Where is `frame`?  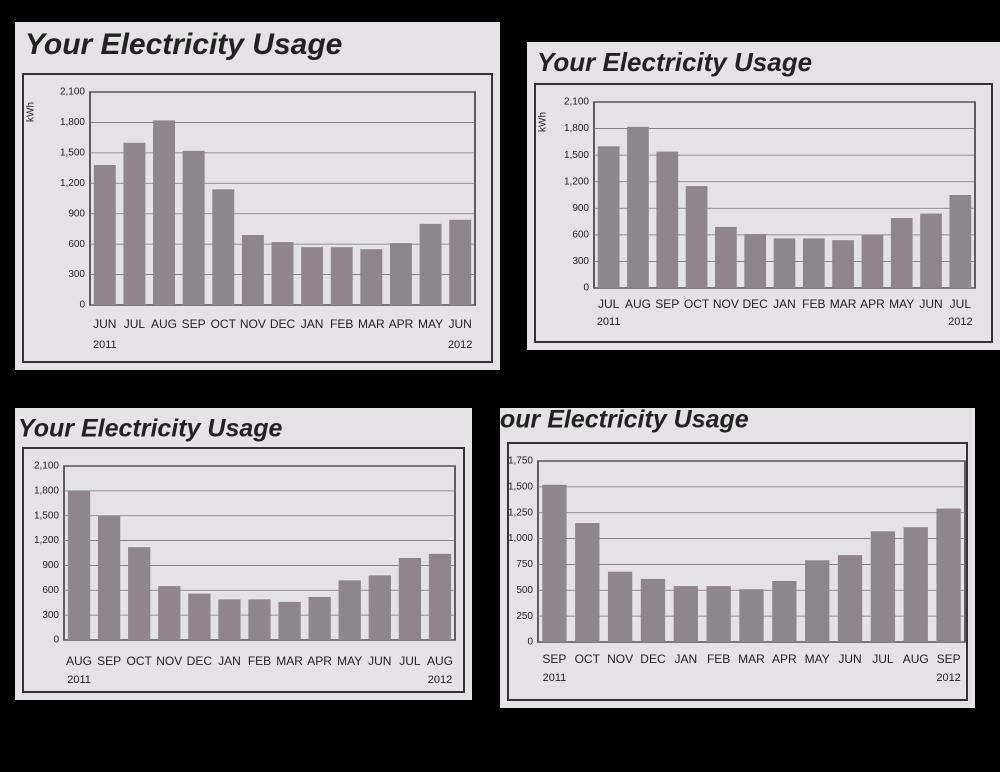 frame is located at coordinates (243, 570).